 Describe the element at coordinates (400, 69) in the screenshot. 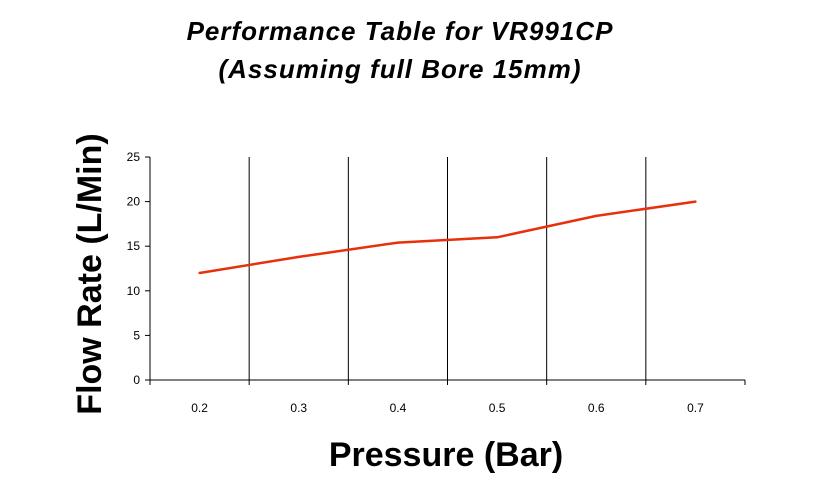

I see `chart-subtitle: (Assuming full Bore 15mm)` at that location.